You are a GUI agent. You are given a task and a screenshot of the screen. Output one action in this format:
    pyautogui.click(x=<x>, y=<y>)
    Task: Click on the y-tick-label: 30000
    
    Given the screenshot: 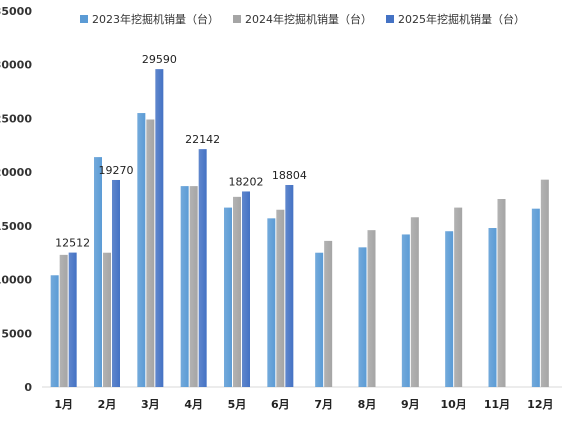 What is the action you would take?
    pyautogui.click(x=16, y=65)
    